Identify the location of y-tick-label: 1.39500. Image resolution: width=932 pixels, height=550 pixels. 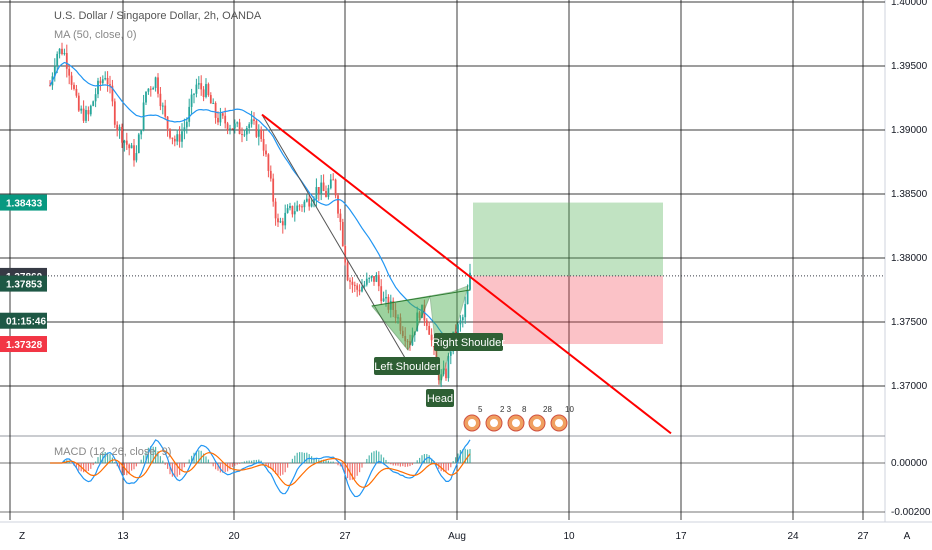
(909, 66).